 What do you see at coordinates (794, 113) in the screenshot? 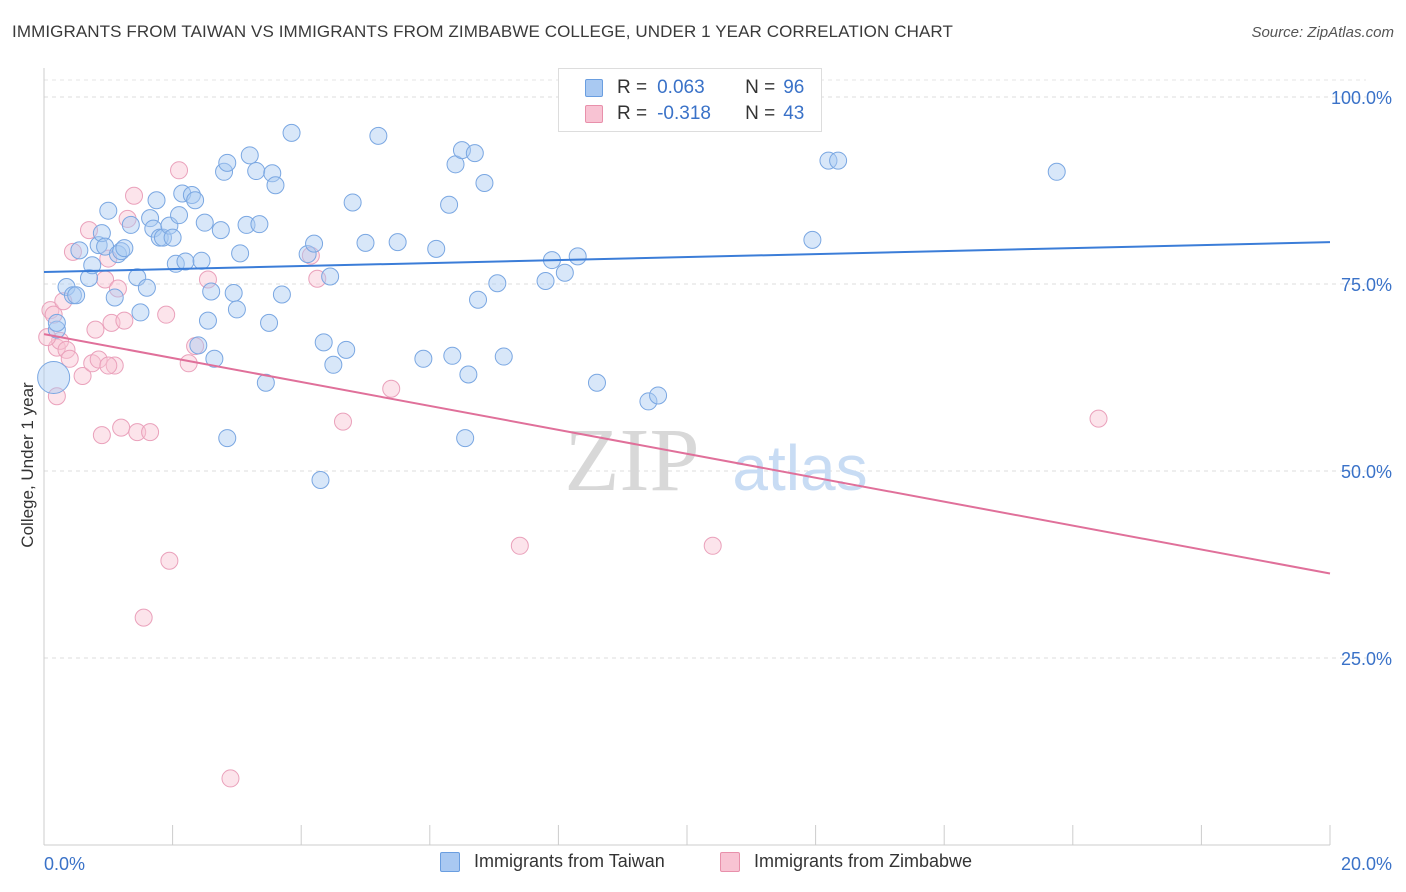
I see `legend-n-value-zimbabwe: 43` at bounding box center [794, 113].